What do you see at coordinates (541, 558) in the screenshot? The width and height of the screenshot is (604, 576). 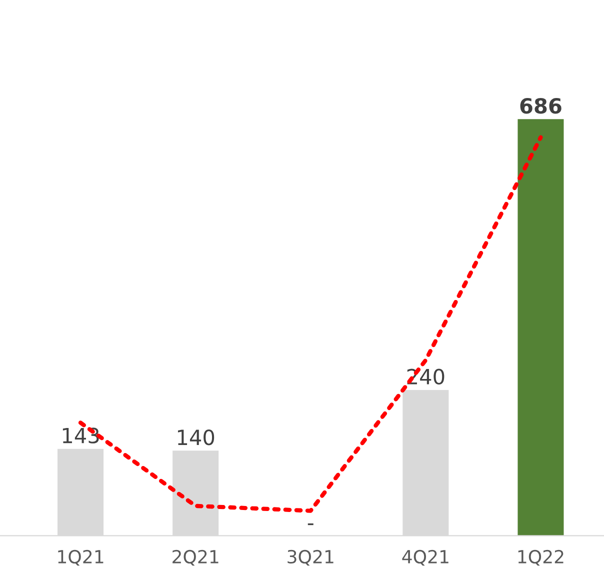 I see `x-tick-label: 1Q22` at bounding box center [541, 558].